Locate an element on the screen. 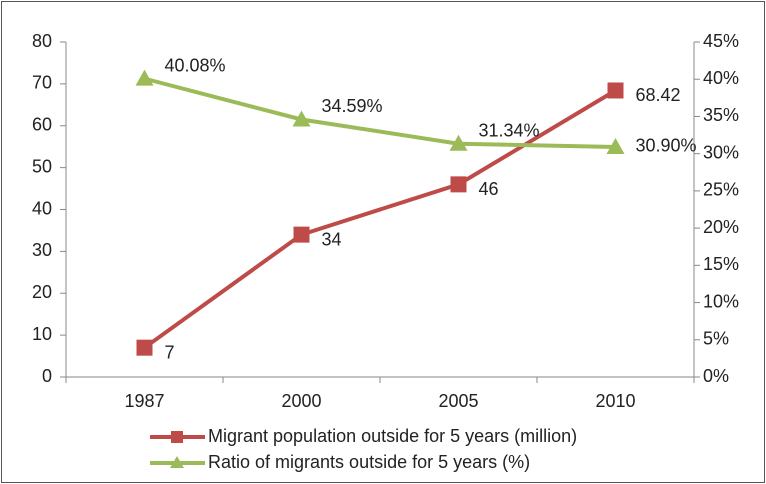 The height and width of the screenshot is (484, 766). y2-tick-label: 5% is located at coordinates (716, 339).